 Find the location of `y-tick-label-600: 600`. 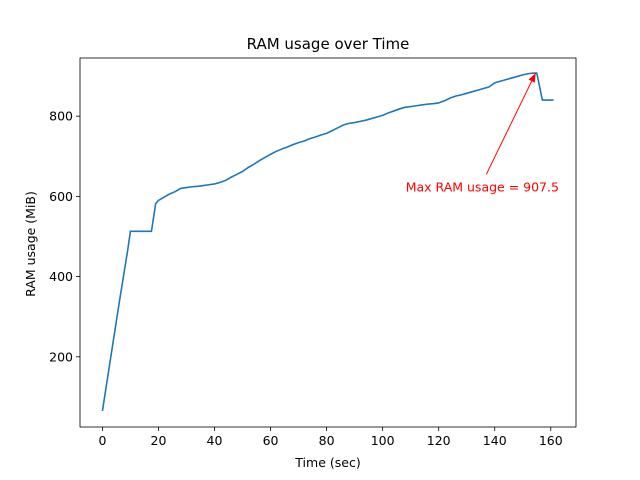

y-tick-label-600: 600 is located at coordinates (61, 196).